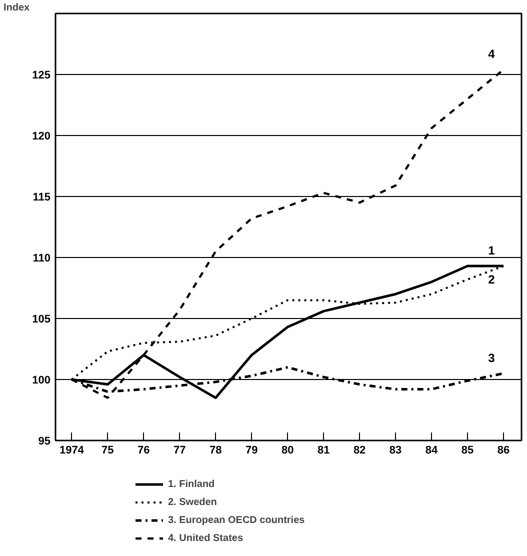  I want to click on annotation: 1, so click(492, 251).